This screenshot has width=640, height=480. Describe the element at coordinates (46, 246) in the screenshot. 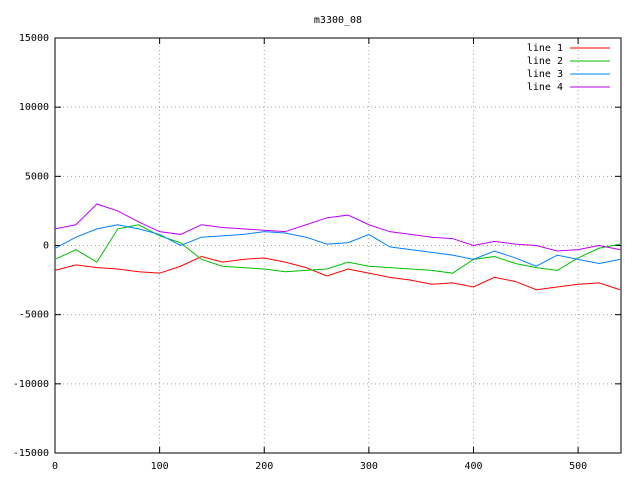

I see `y-tick-label: 0` at that location.